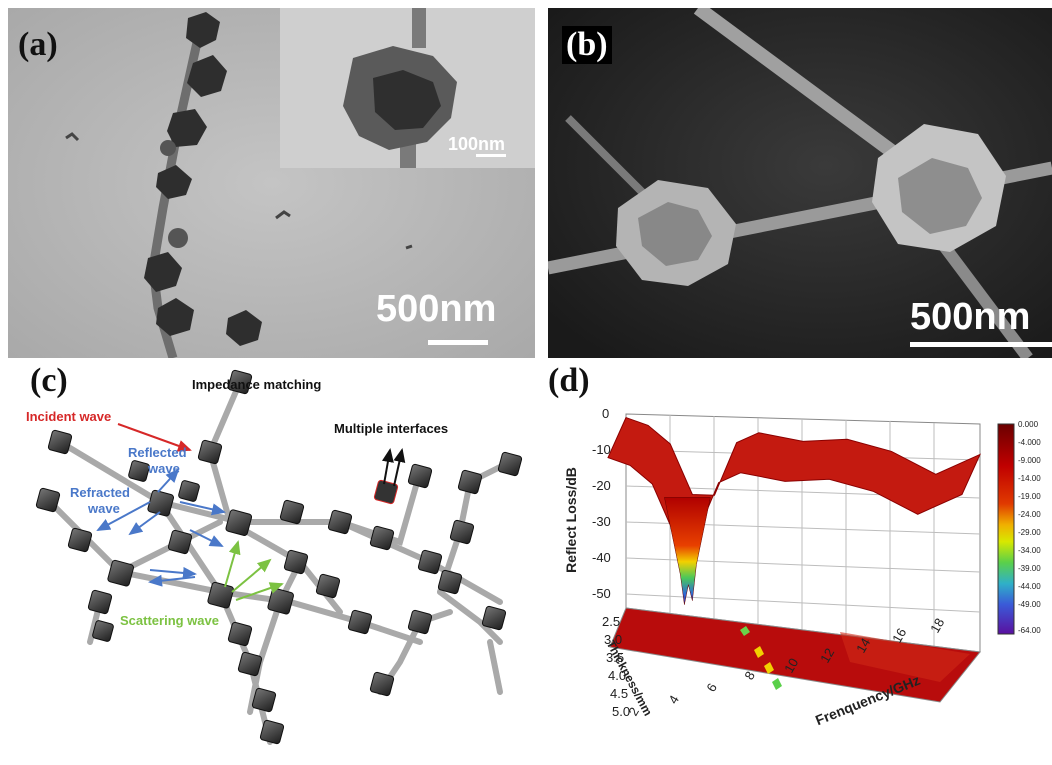 This screenshot has height=765, width=1052. What do you see at coordinates (811, 558) in the screenshot?
I see `reflect-loss-surface` at bounding box center [811, 558].